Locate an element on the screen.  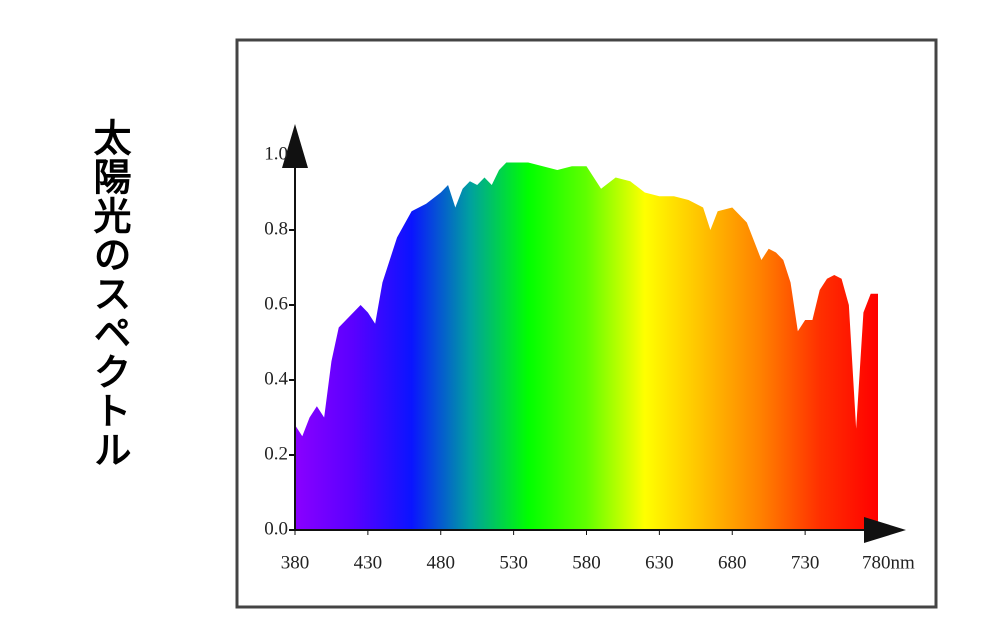
x-tick-label: 780nm is located at coordinates (888, 562).